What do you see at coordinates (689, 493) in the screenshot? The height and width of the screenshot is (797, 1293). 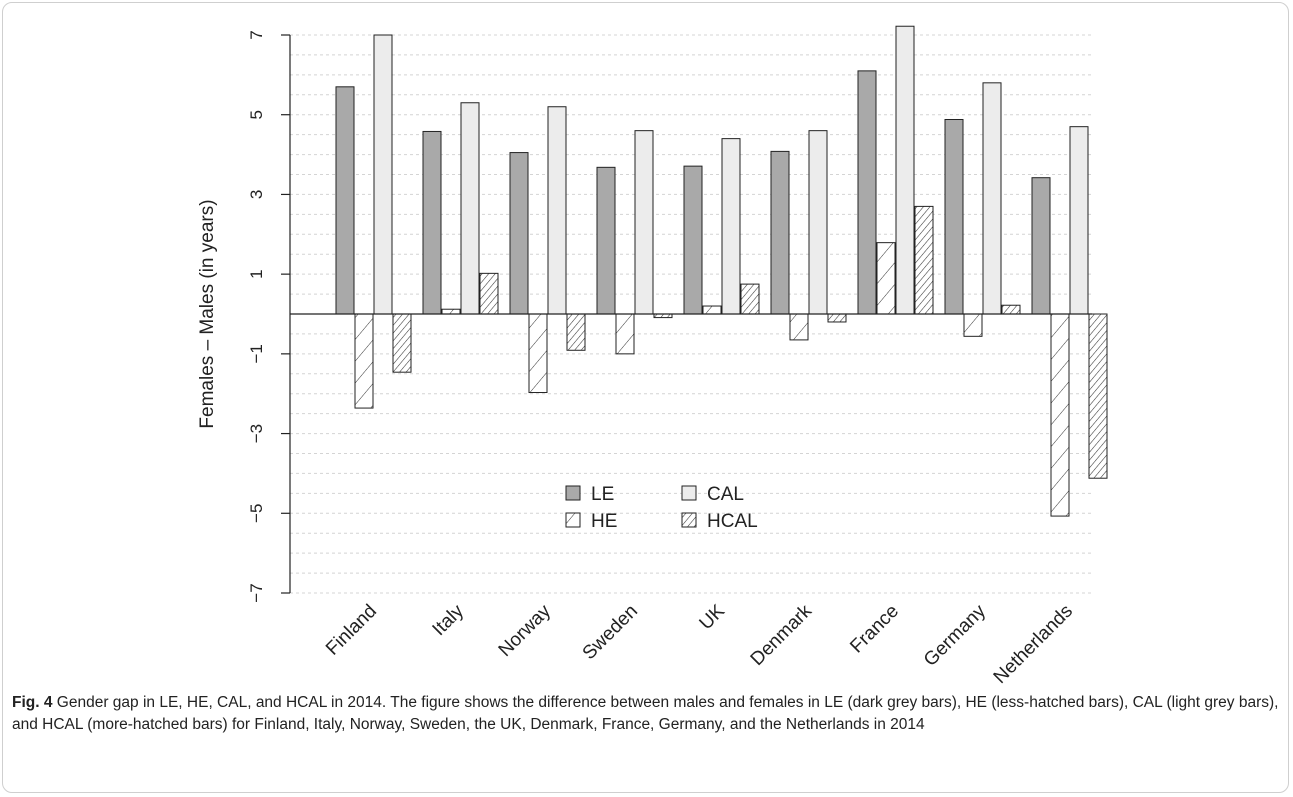 I see `legend-swatch-cal` at bounding box center [689, 493].